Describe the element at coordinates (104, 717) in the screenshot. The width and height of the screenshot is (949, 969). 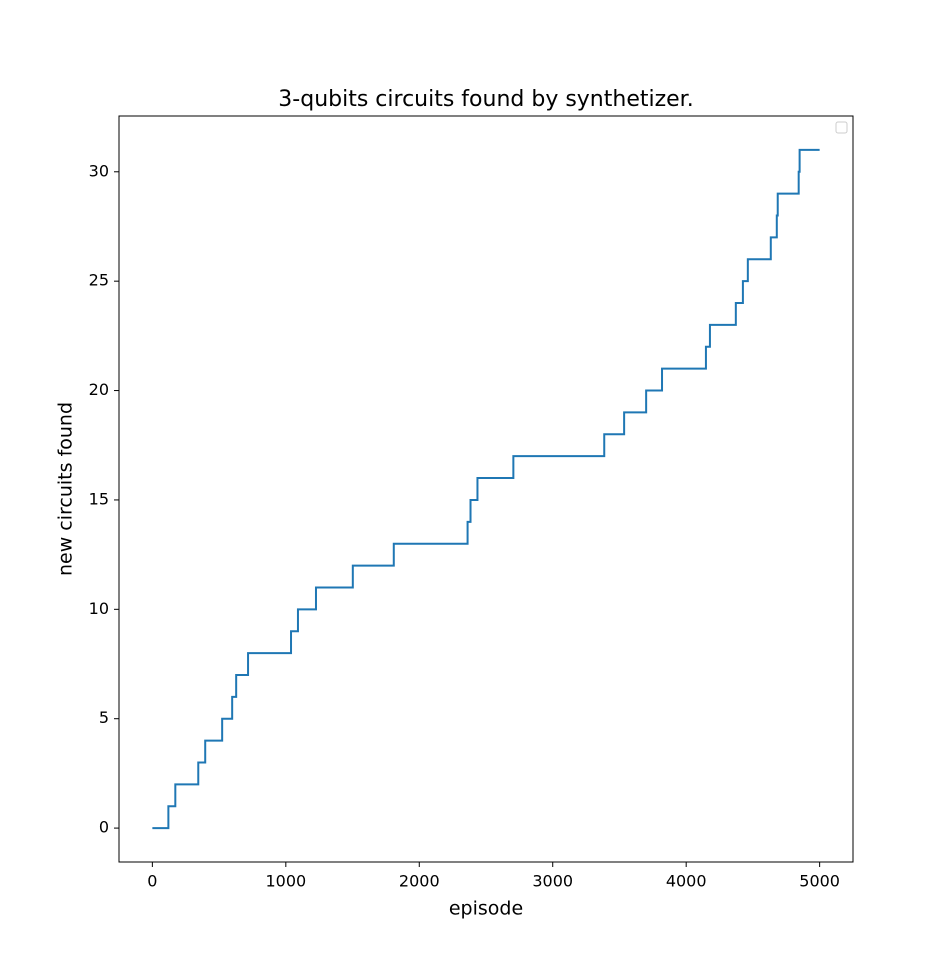
I see `y-tick-label: 5` at that location.